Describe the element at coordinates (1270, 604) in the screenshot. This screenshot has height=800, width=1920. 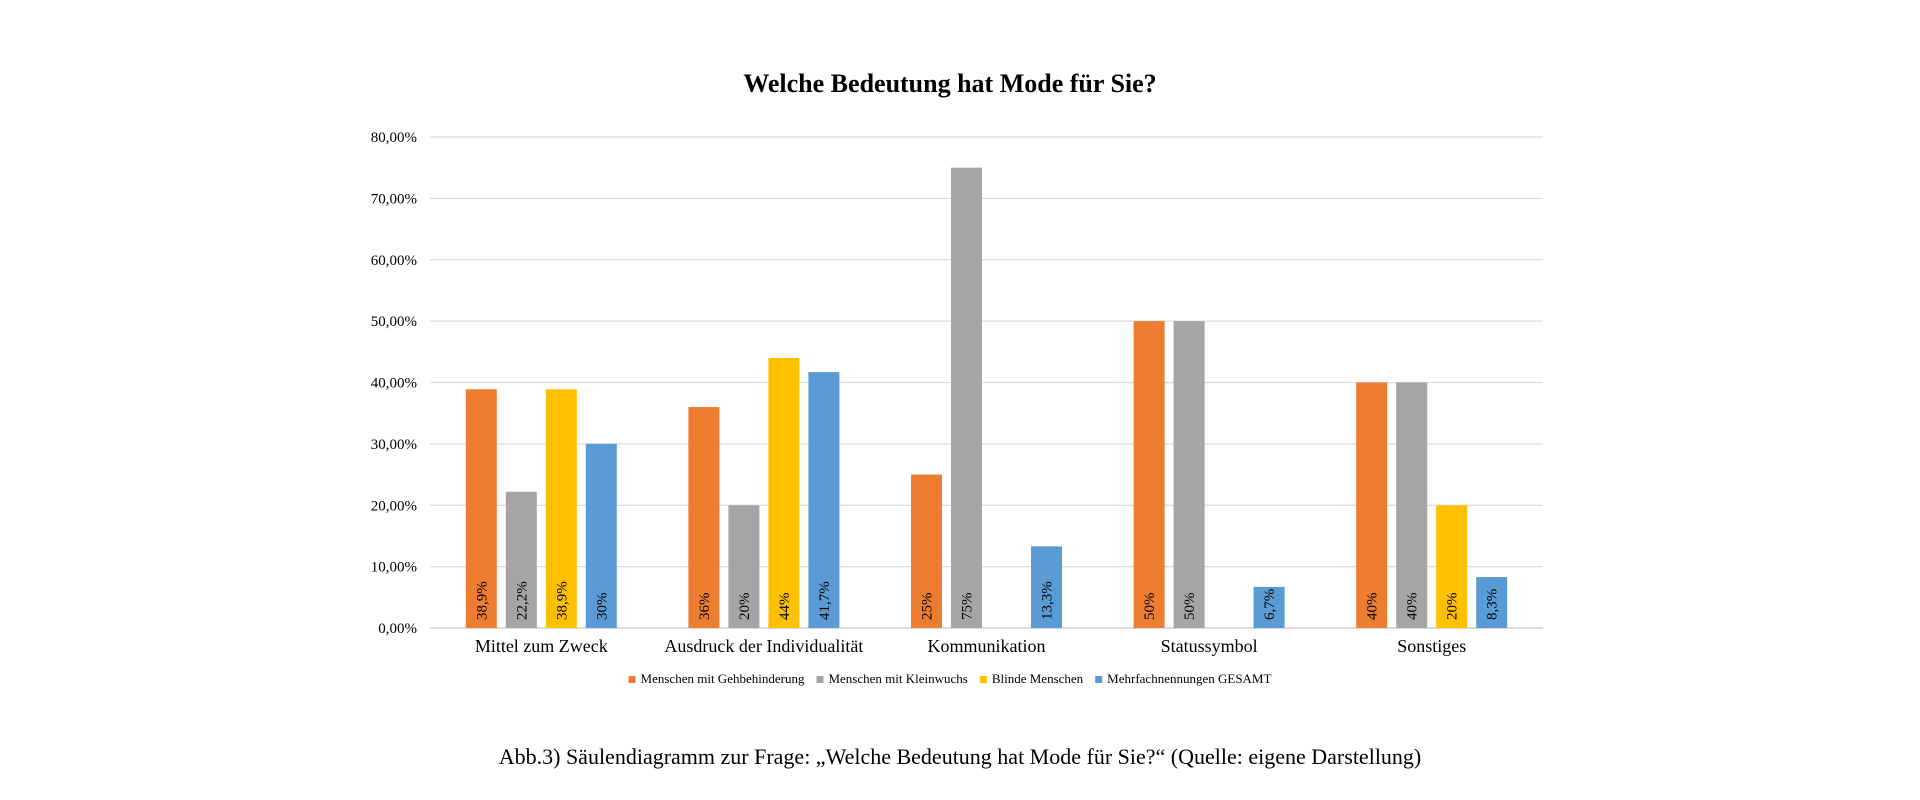
I see `bar-value-label: 6,7%` at that location.